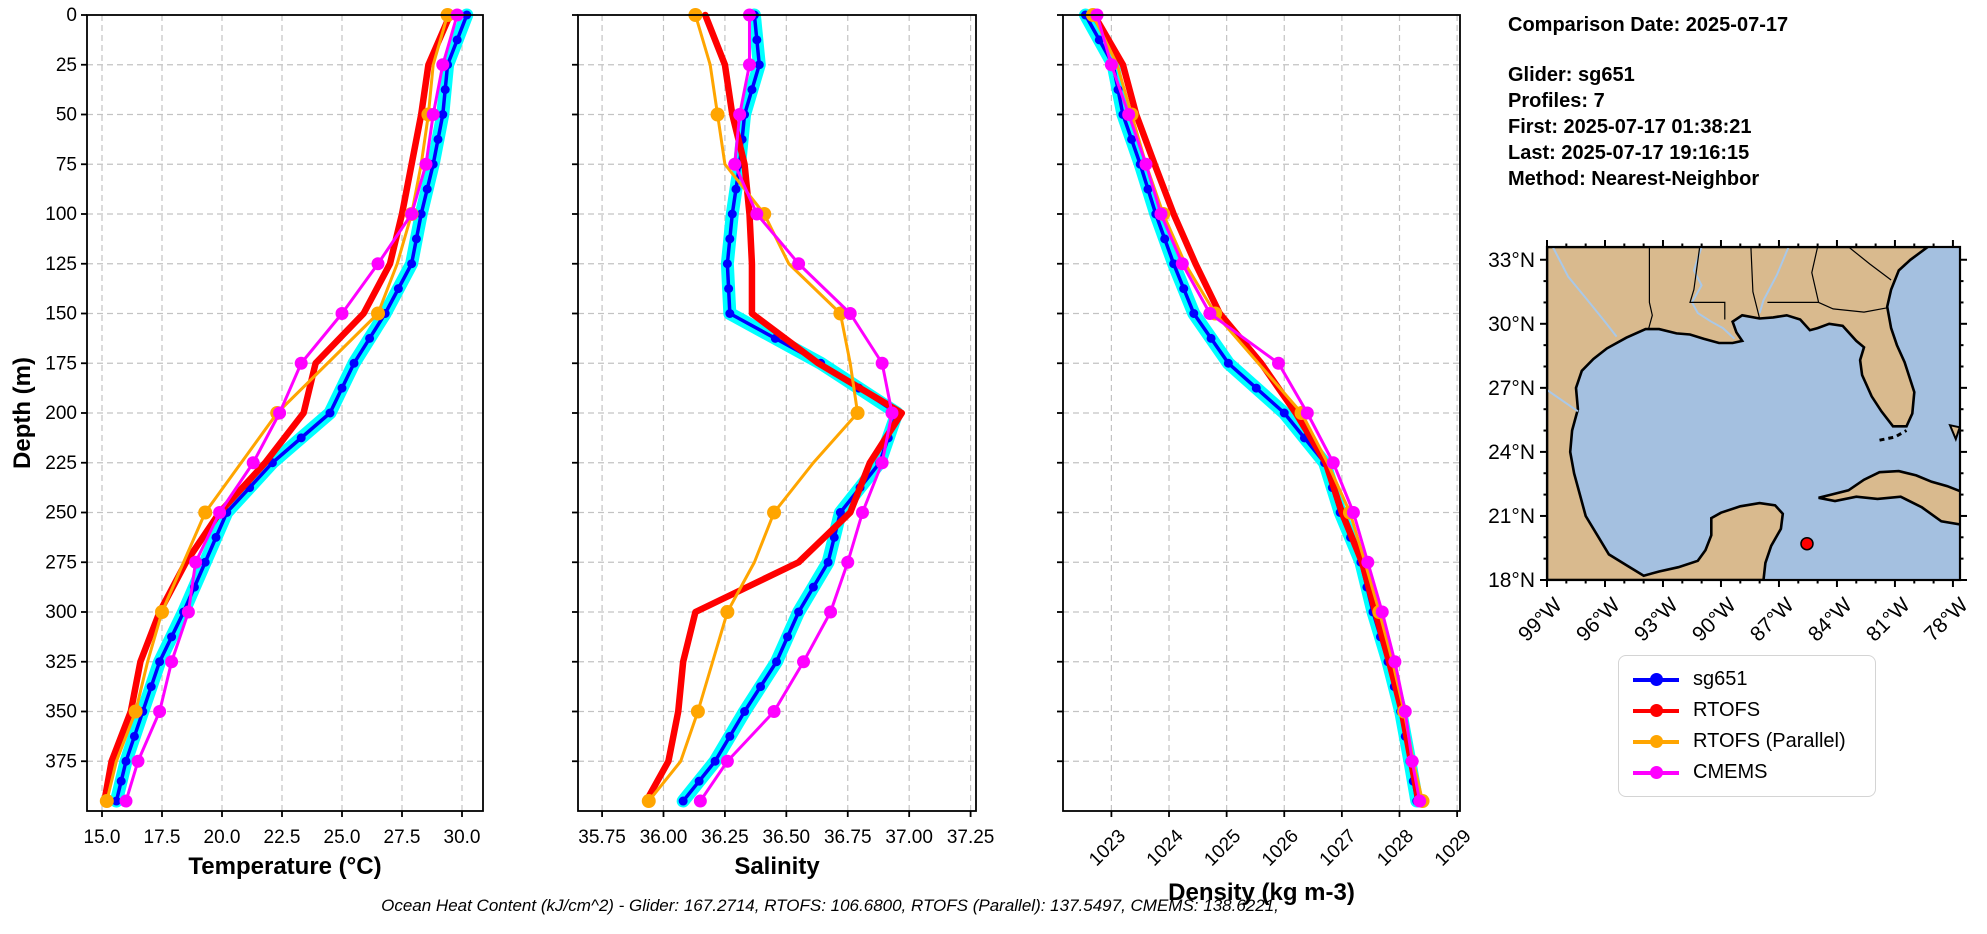  What do you see at coordinates (1571, 75) in the screenshot?
I see `info-line-2: Glider: sg651` at bounding box center [1571, 75].